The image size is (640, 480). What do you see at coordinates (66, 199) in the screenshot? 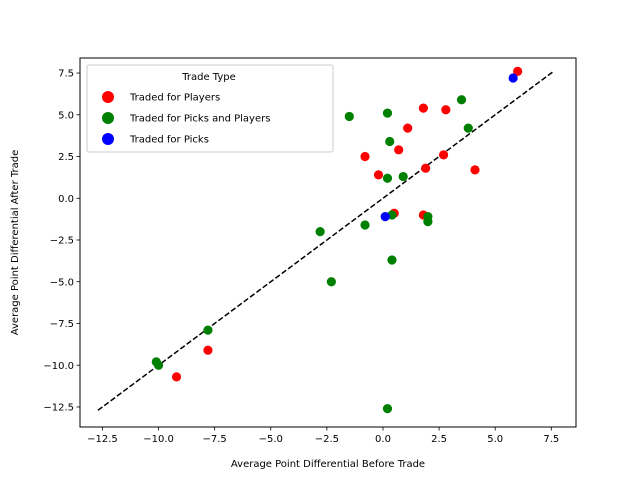
I see `y-tick-label: 0.0` at bounding box center [66, 199].